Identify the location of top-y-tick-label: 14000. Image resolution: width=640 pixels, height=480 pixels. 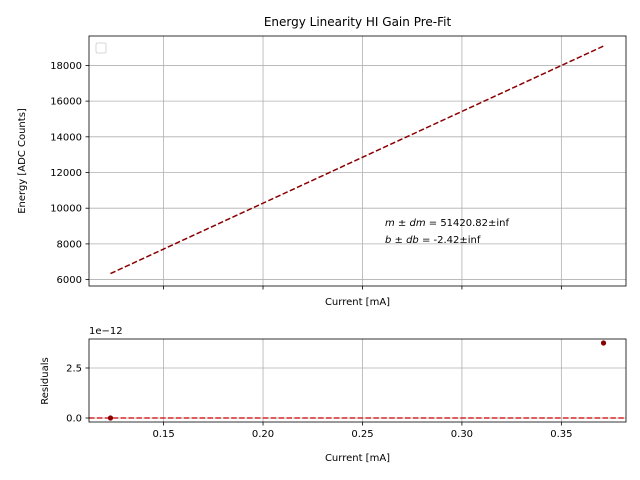
(66, 137).